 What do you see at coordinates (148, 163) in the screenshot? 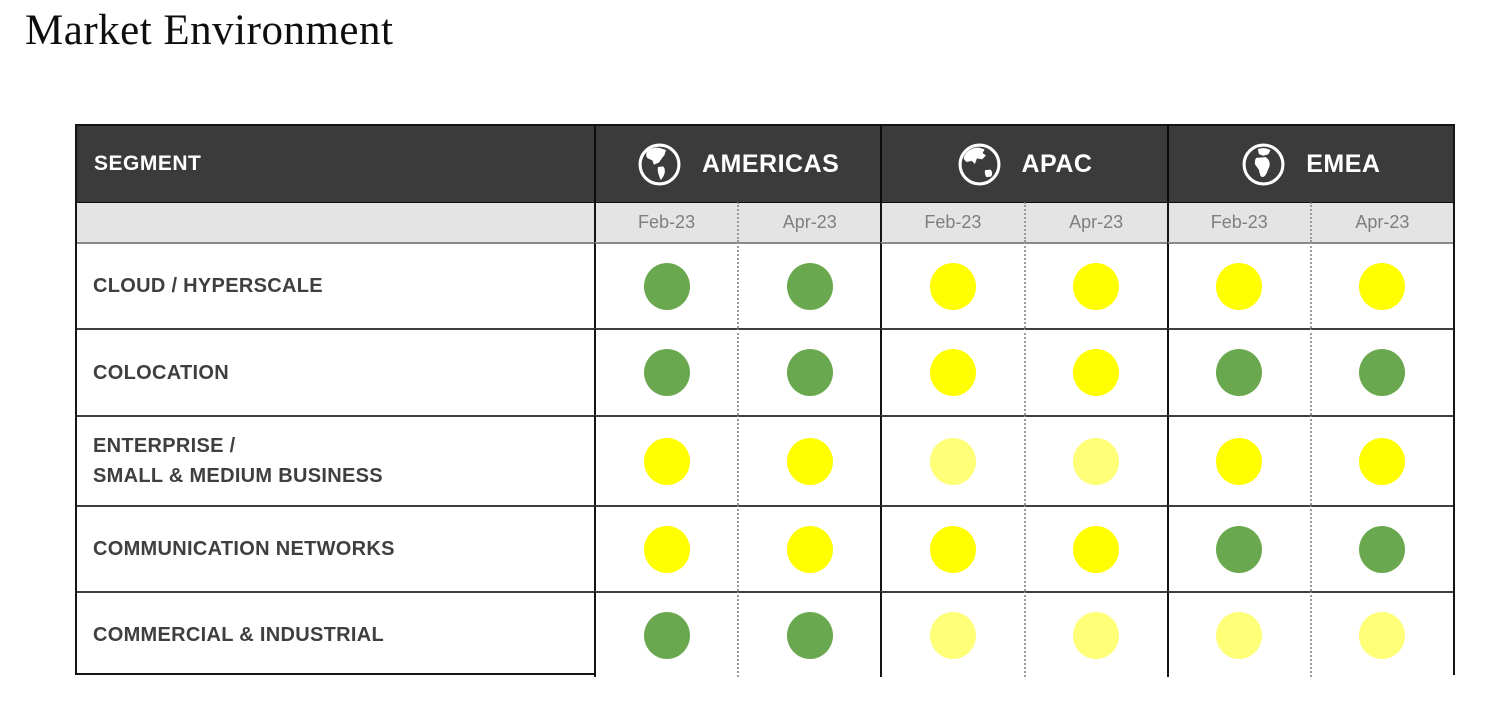
I see `segment-header-label: SEGMENT` at bounding box center [148, 163].